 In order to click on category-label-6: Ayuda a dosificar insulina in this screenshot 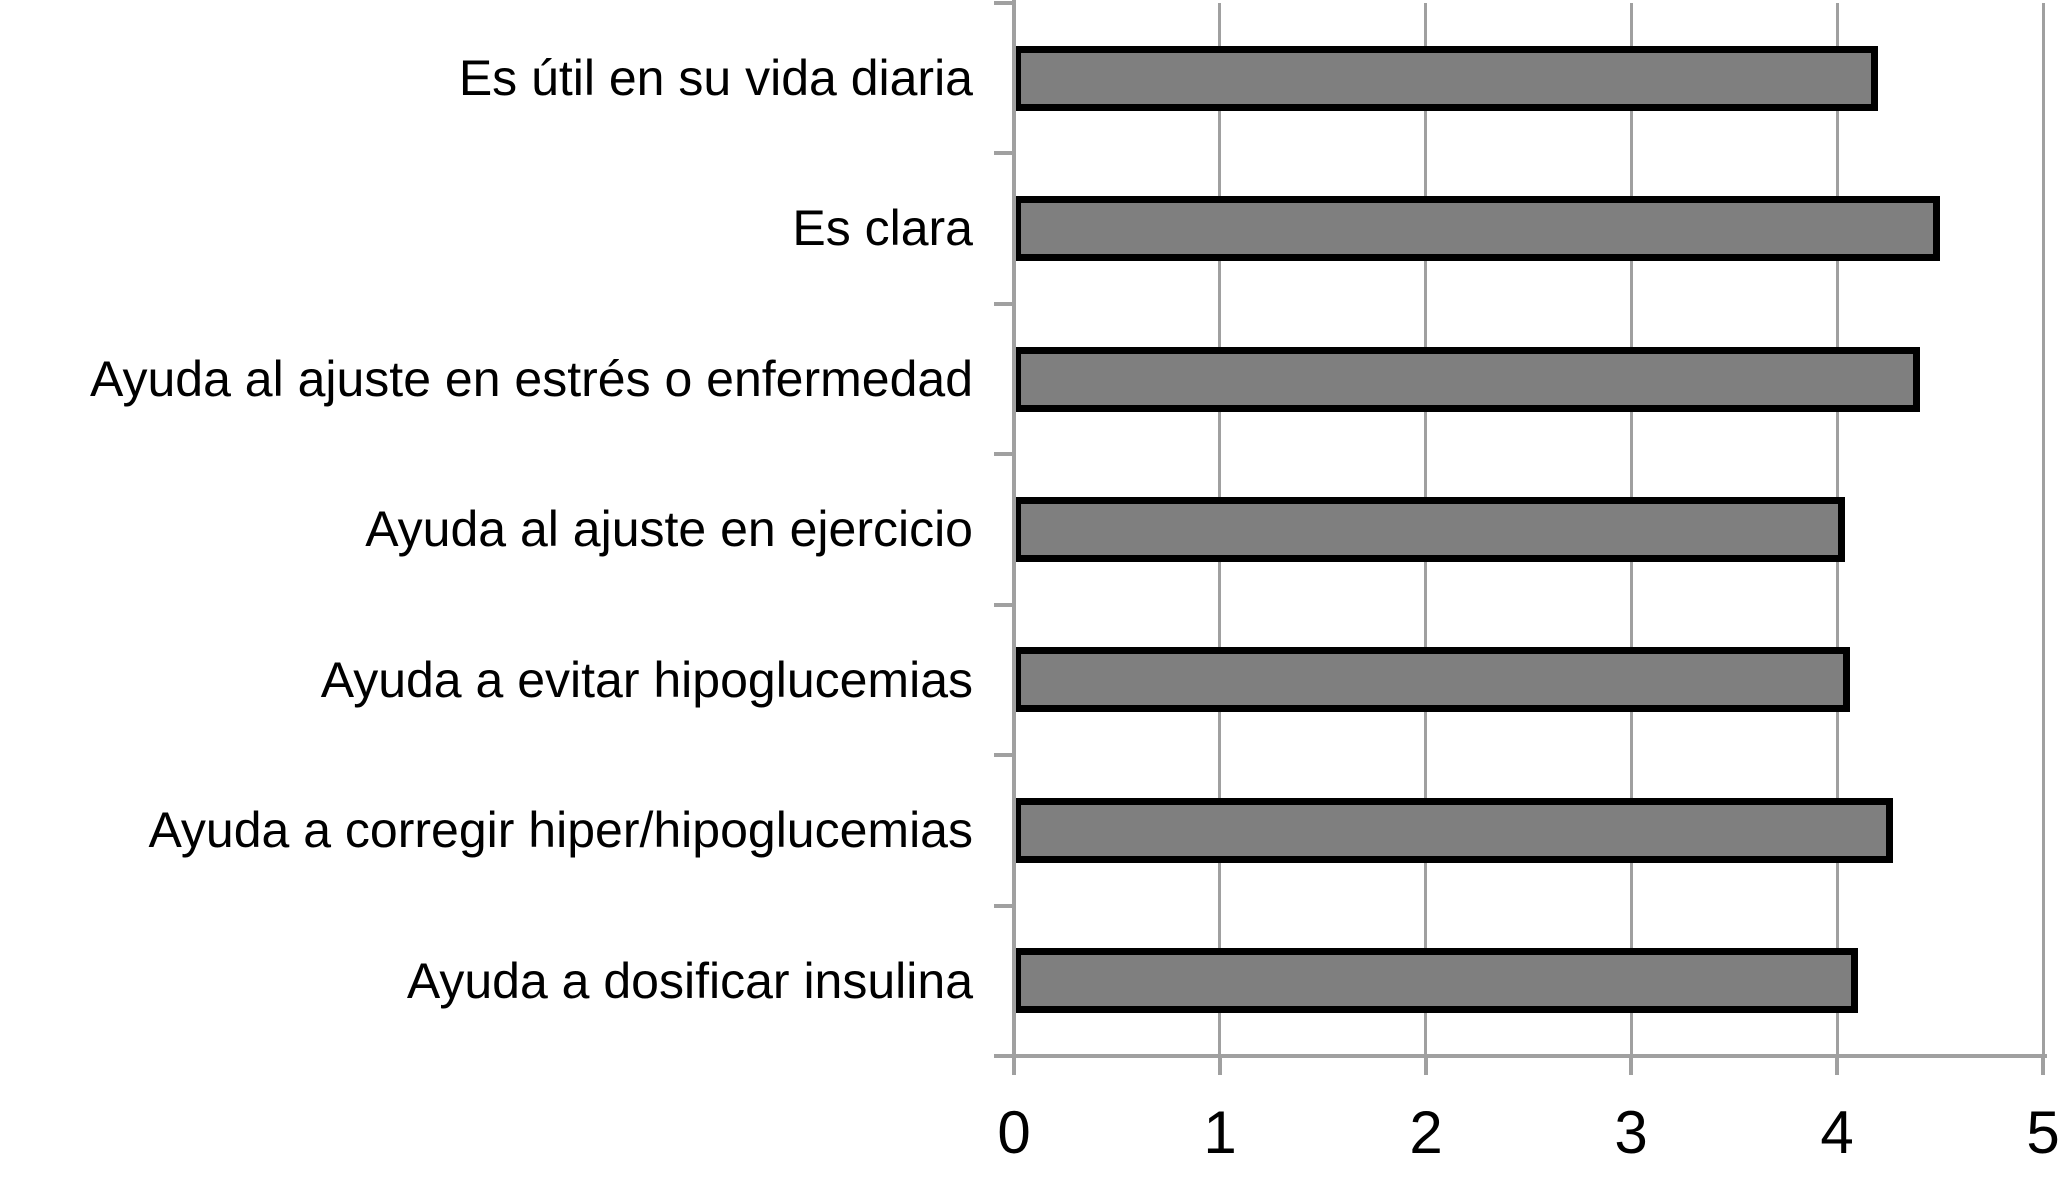, I will do `click(689, 981)`.